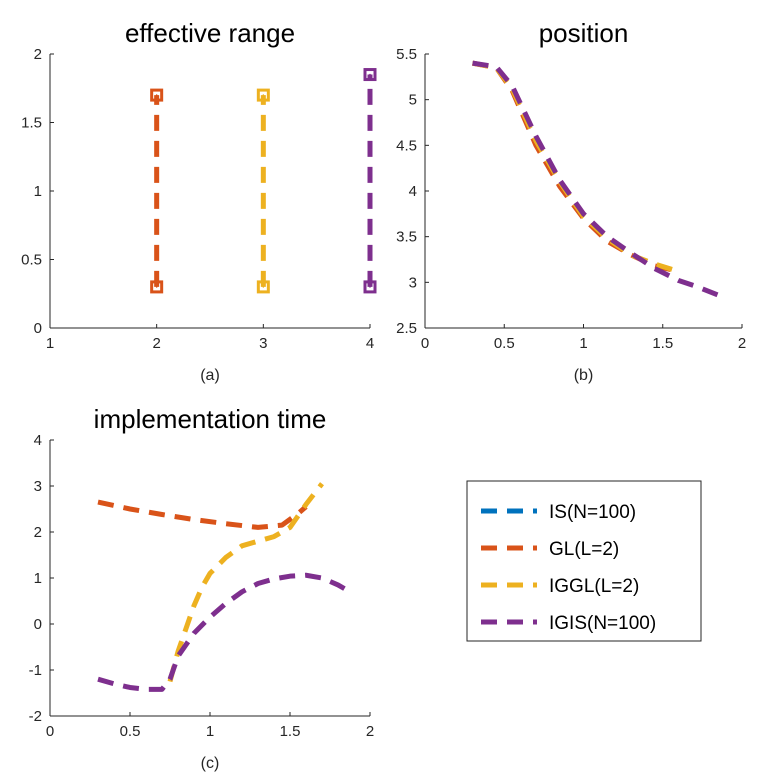 Image resolution: width=781 pixels, height=781 pixels. What do you see at coordinates (31, 123) in the screenshot?
I see `y-tick-label: 1.5` at bounding box center [31, 123].